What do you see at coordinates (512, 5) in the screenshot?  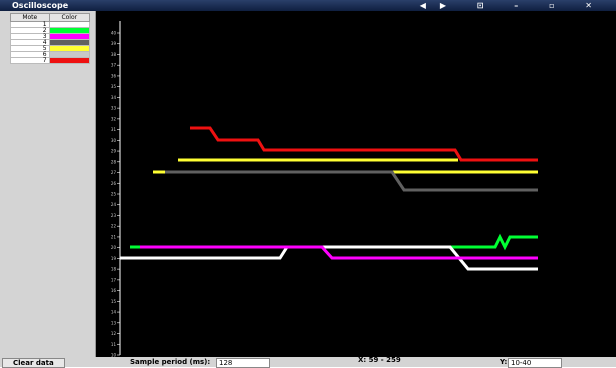 I see `window-buttons: ◀▶ ⊡ – ▫ ✕` at bounding box center [512, 5].